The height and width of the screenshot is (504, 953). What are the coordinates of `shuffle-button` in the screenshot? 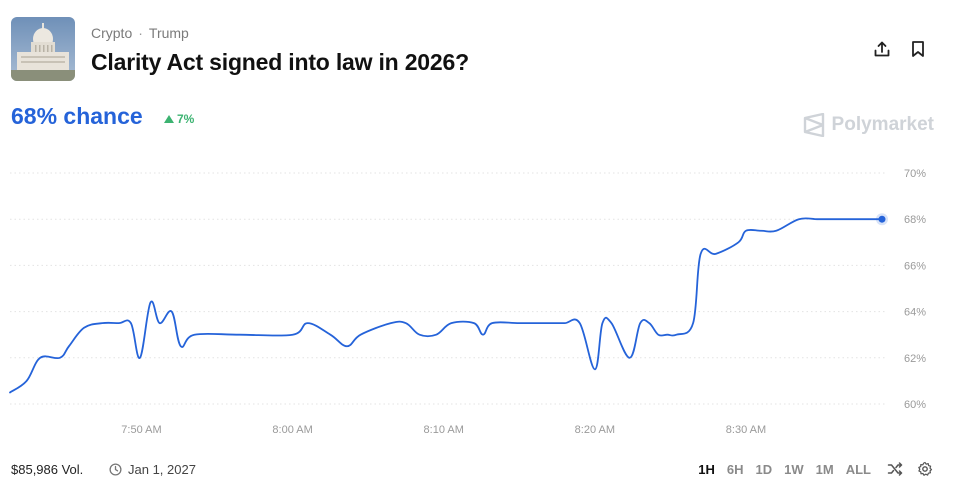 It's located at (895, 471).